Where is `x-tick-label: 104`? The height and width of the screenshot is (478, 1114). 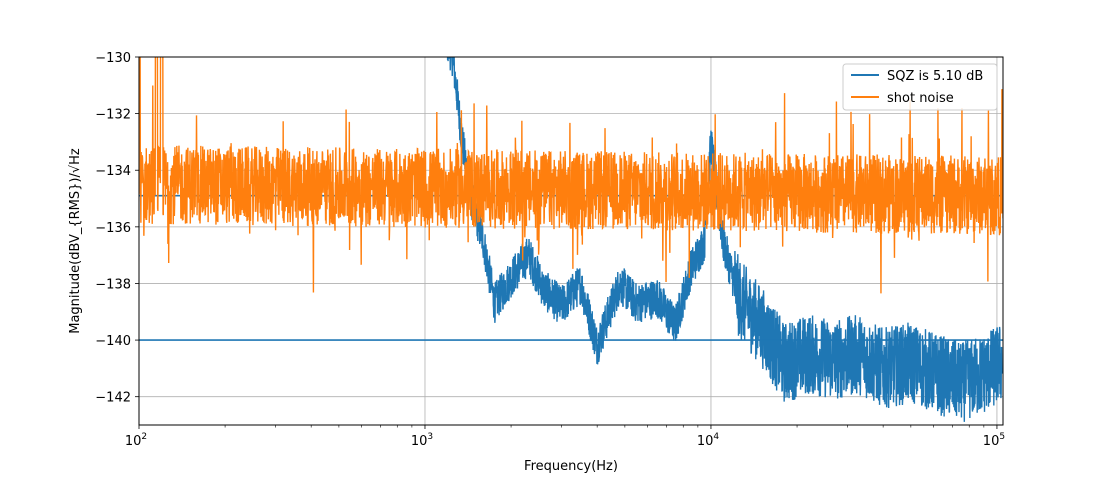 x-tick-label: 104 is located at coordinates (708, 440).